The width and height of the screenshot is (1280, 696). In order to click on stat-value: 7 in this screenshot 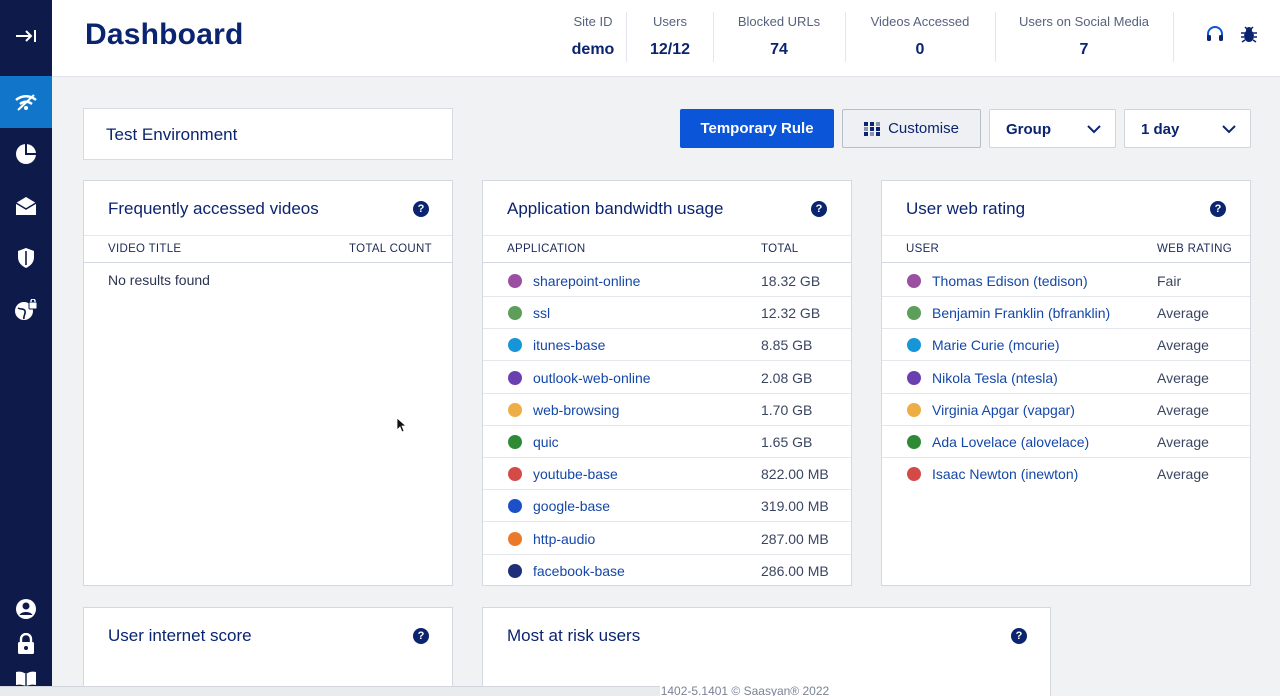, I will do `click(1084, 49)`.